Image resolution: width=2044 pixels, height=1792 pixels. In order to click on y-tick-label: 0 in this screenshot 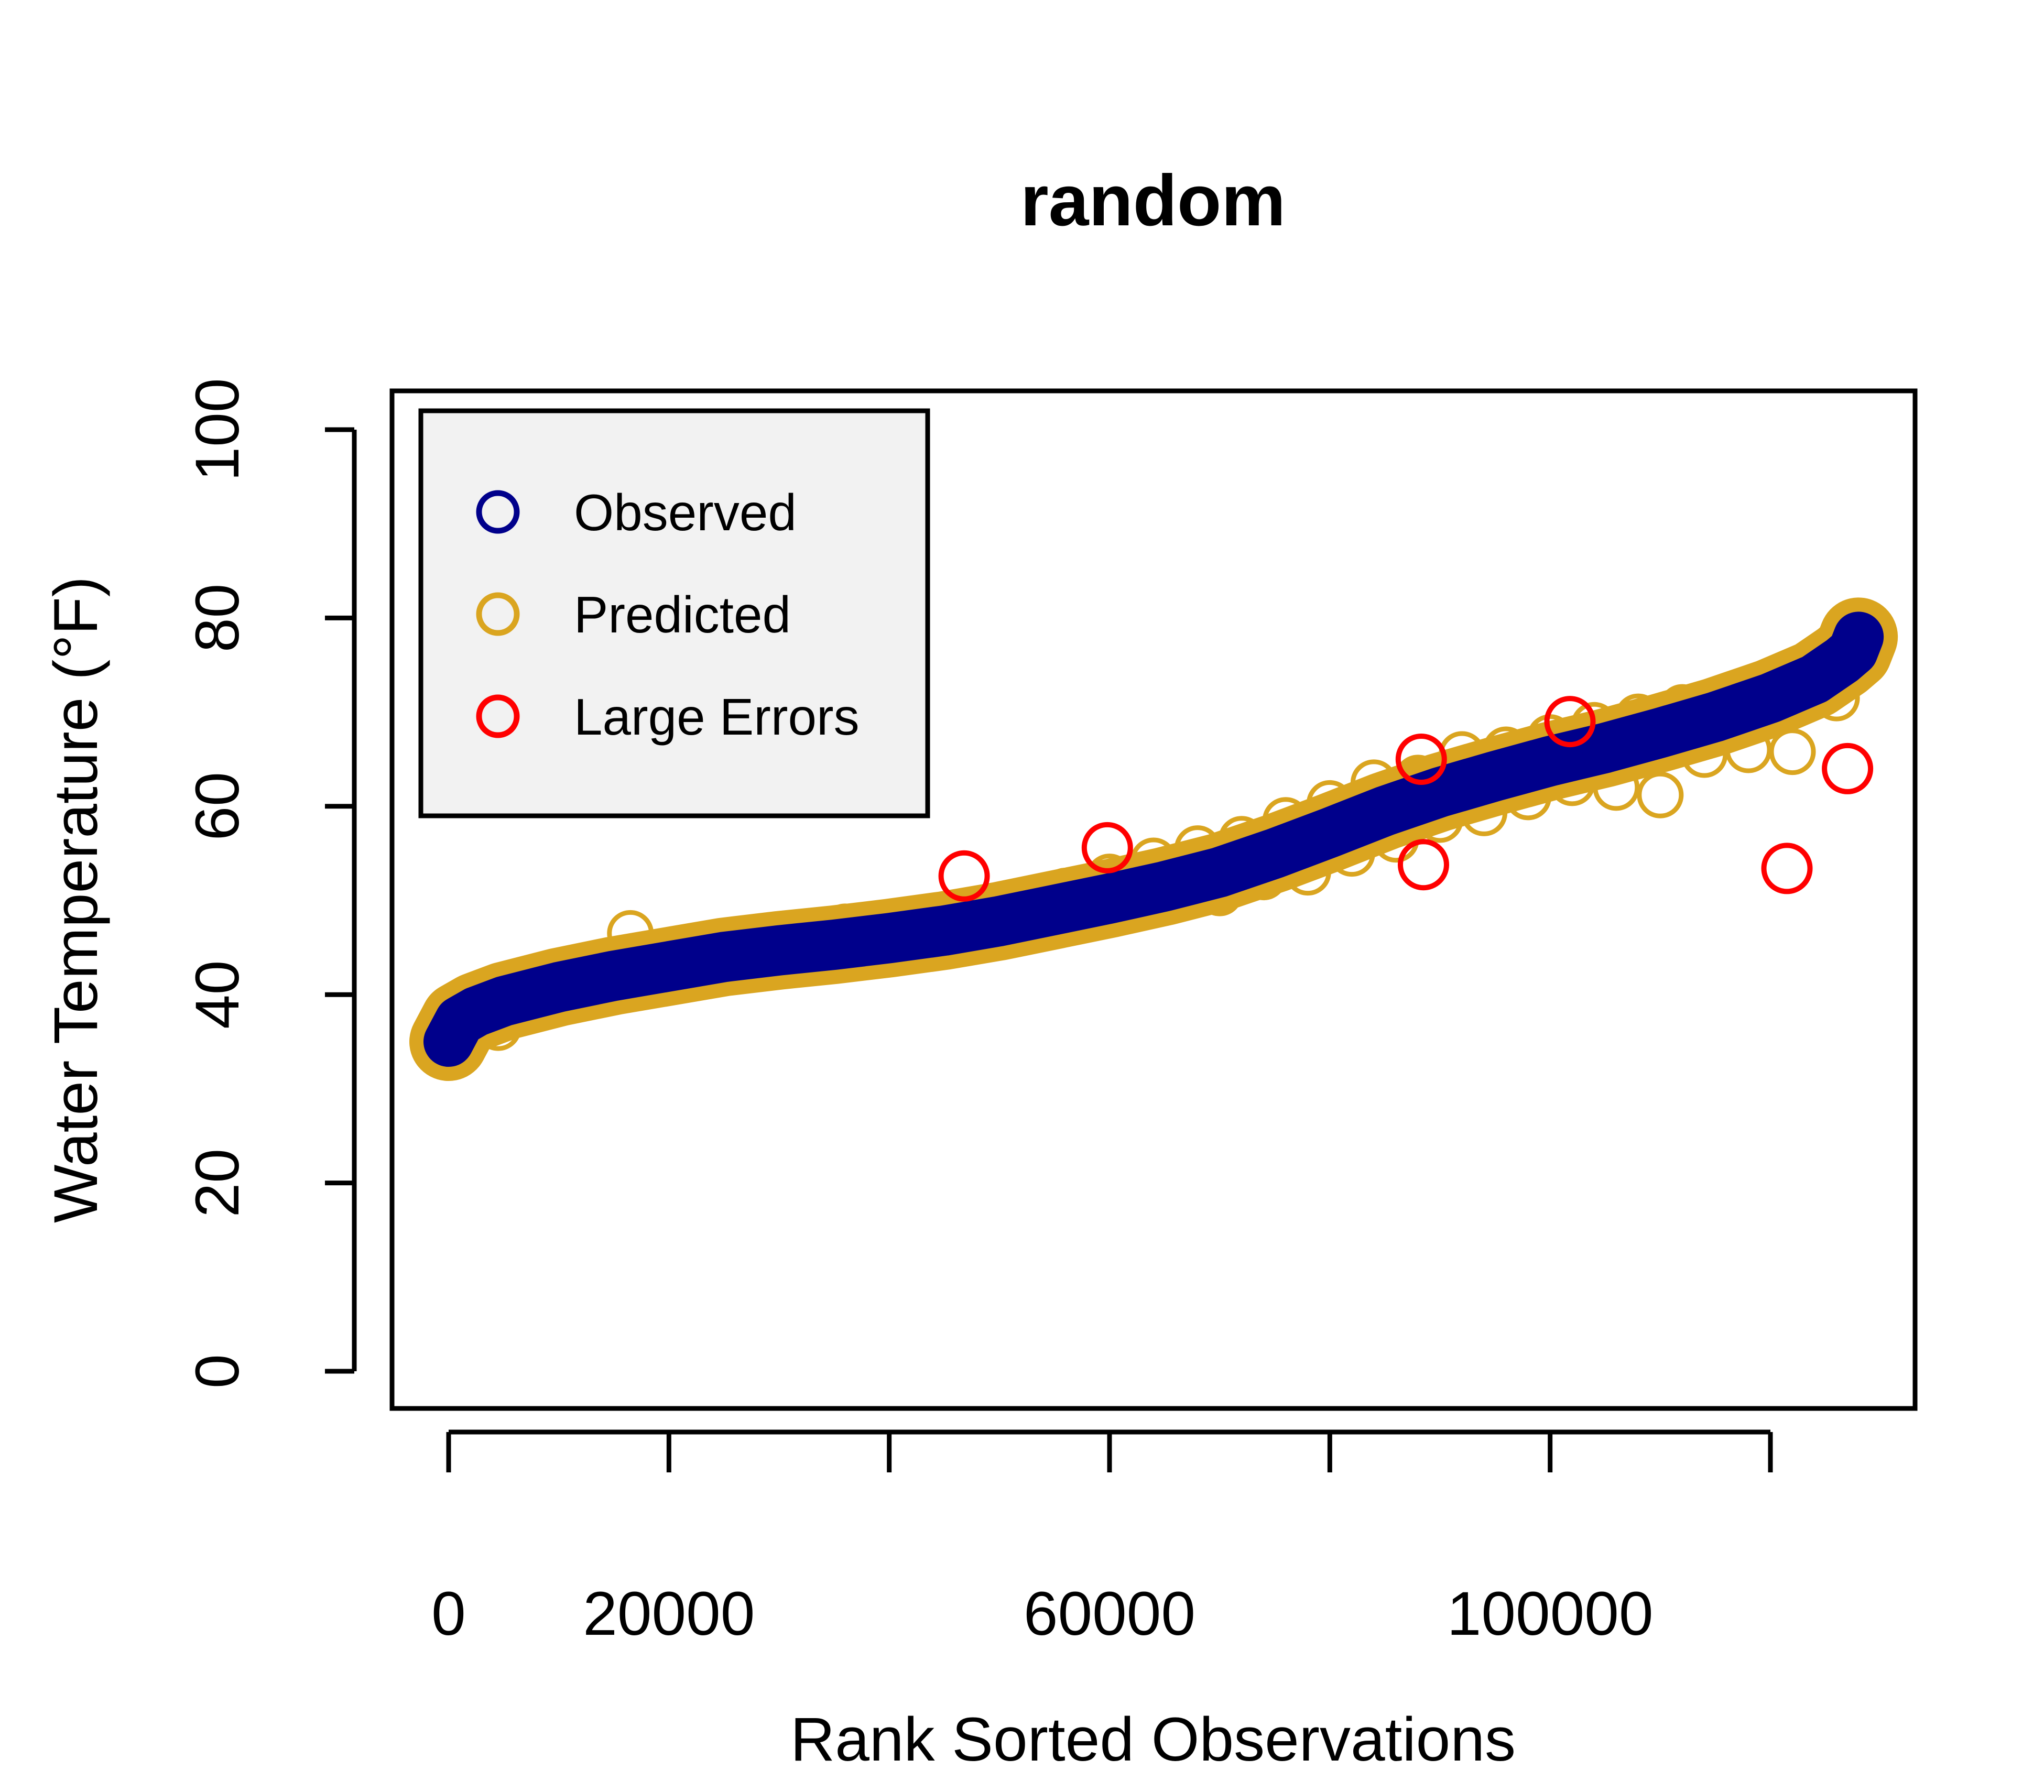, I will do `click(217, 1372)`.